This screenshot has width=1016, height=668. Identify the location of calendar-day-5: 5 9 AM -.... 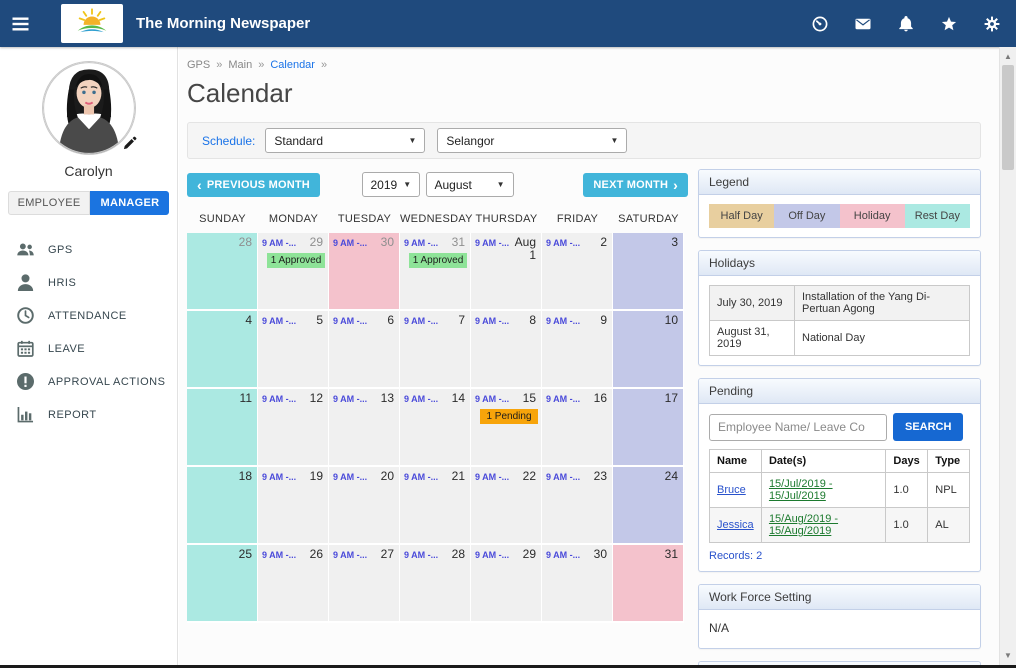
(293, 350).